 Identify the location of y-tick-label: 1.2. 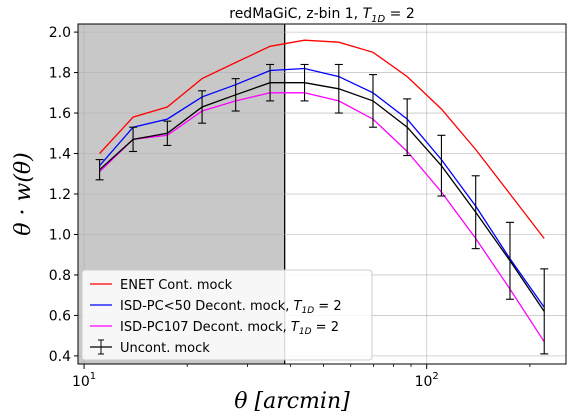
(60, 195).